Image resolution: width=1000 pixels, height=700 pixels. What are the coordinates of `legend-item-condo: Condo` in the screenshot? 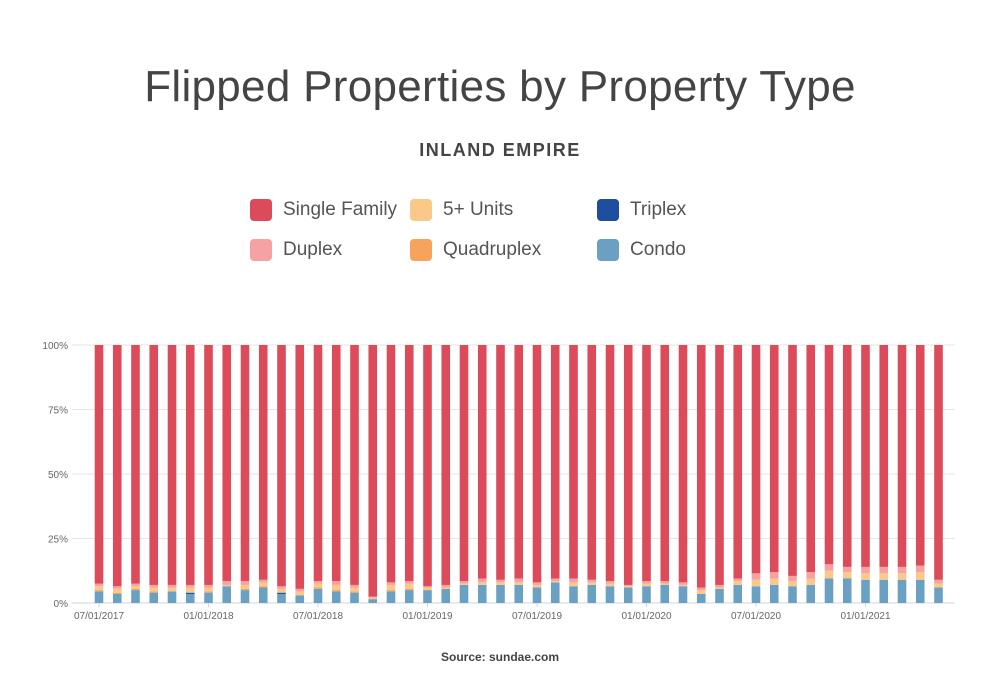 It's located at (641, 250).